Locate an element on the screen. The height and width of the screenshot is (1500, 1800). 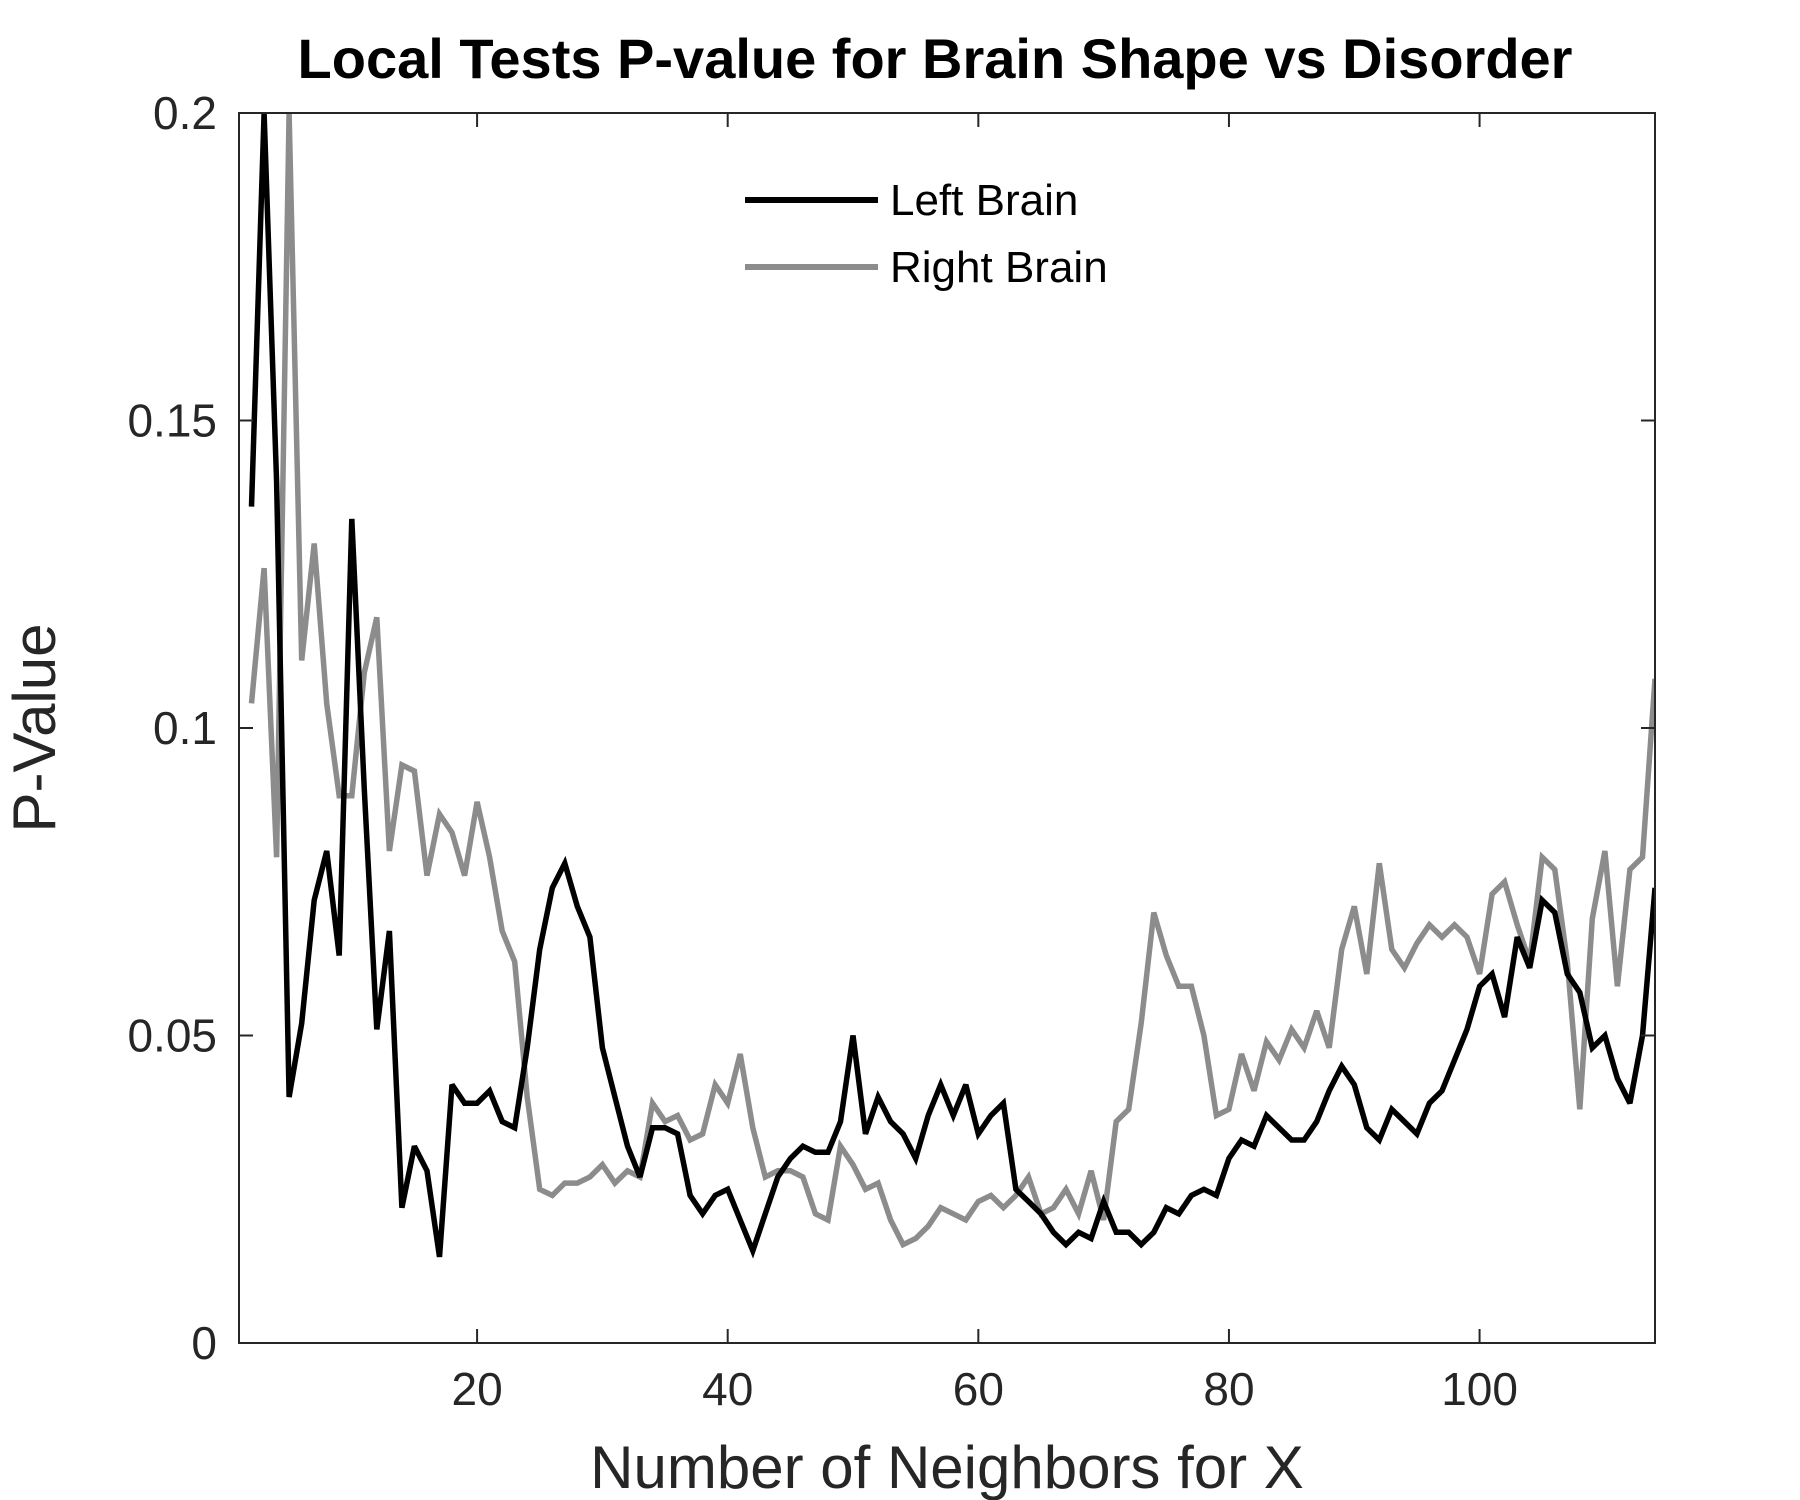
y-axis-title: P-Value is located at coordinates (34, 727).